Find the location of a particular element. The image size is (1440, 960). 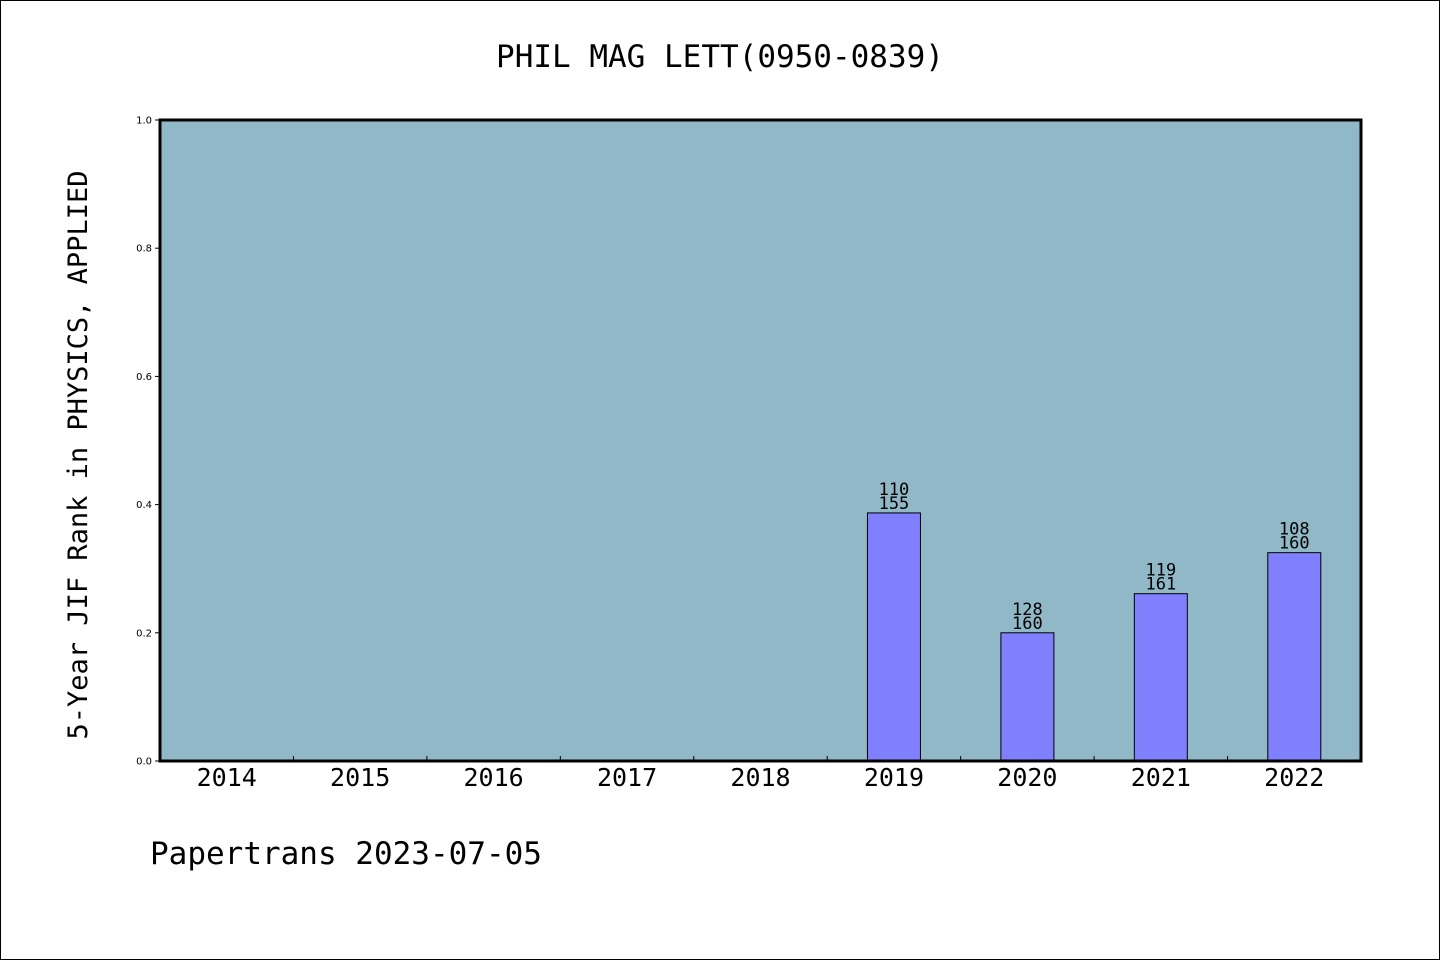

bar-rank-label: 128 is located at coordinates (1027, 610).